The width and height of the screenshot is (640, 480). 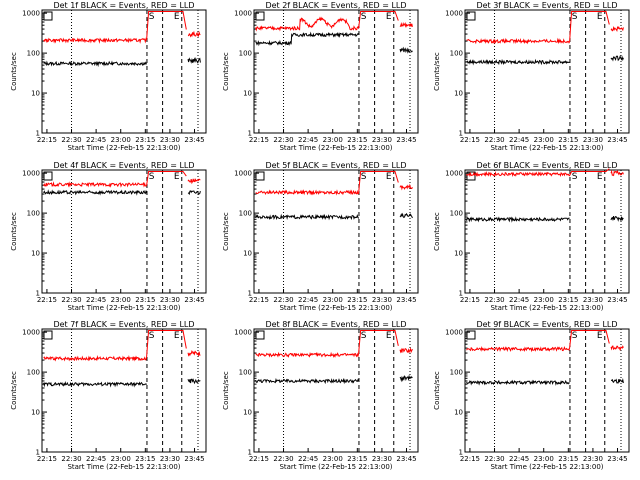 I want to click on panel-title: Det 3f BLACK = Events, RED = LLD, so click(x=546, y=5).